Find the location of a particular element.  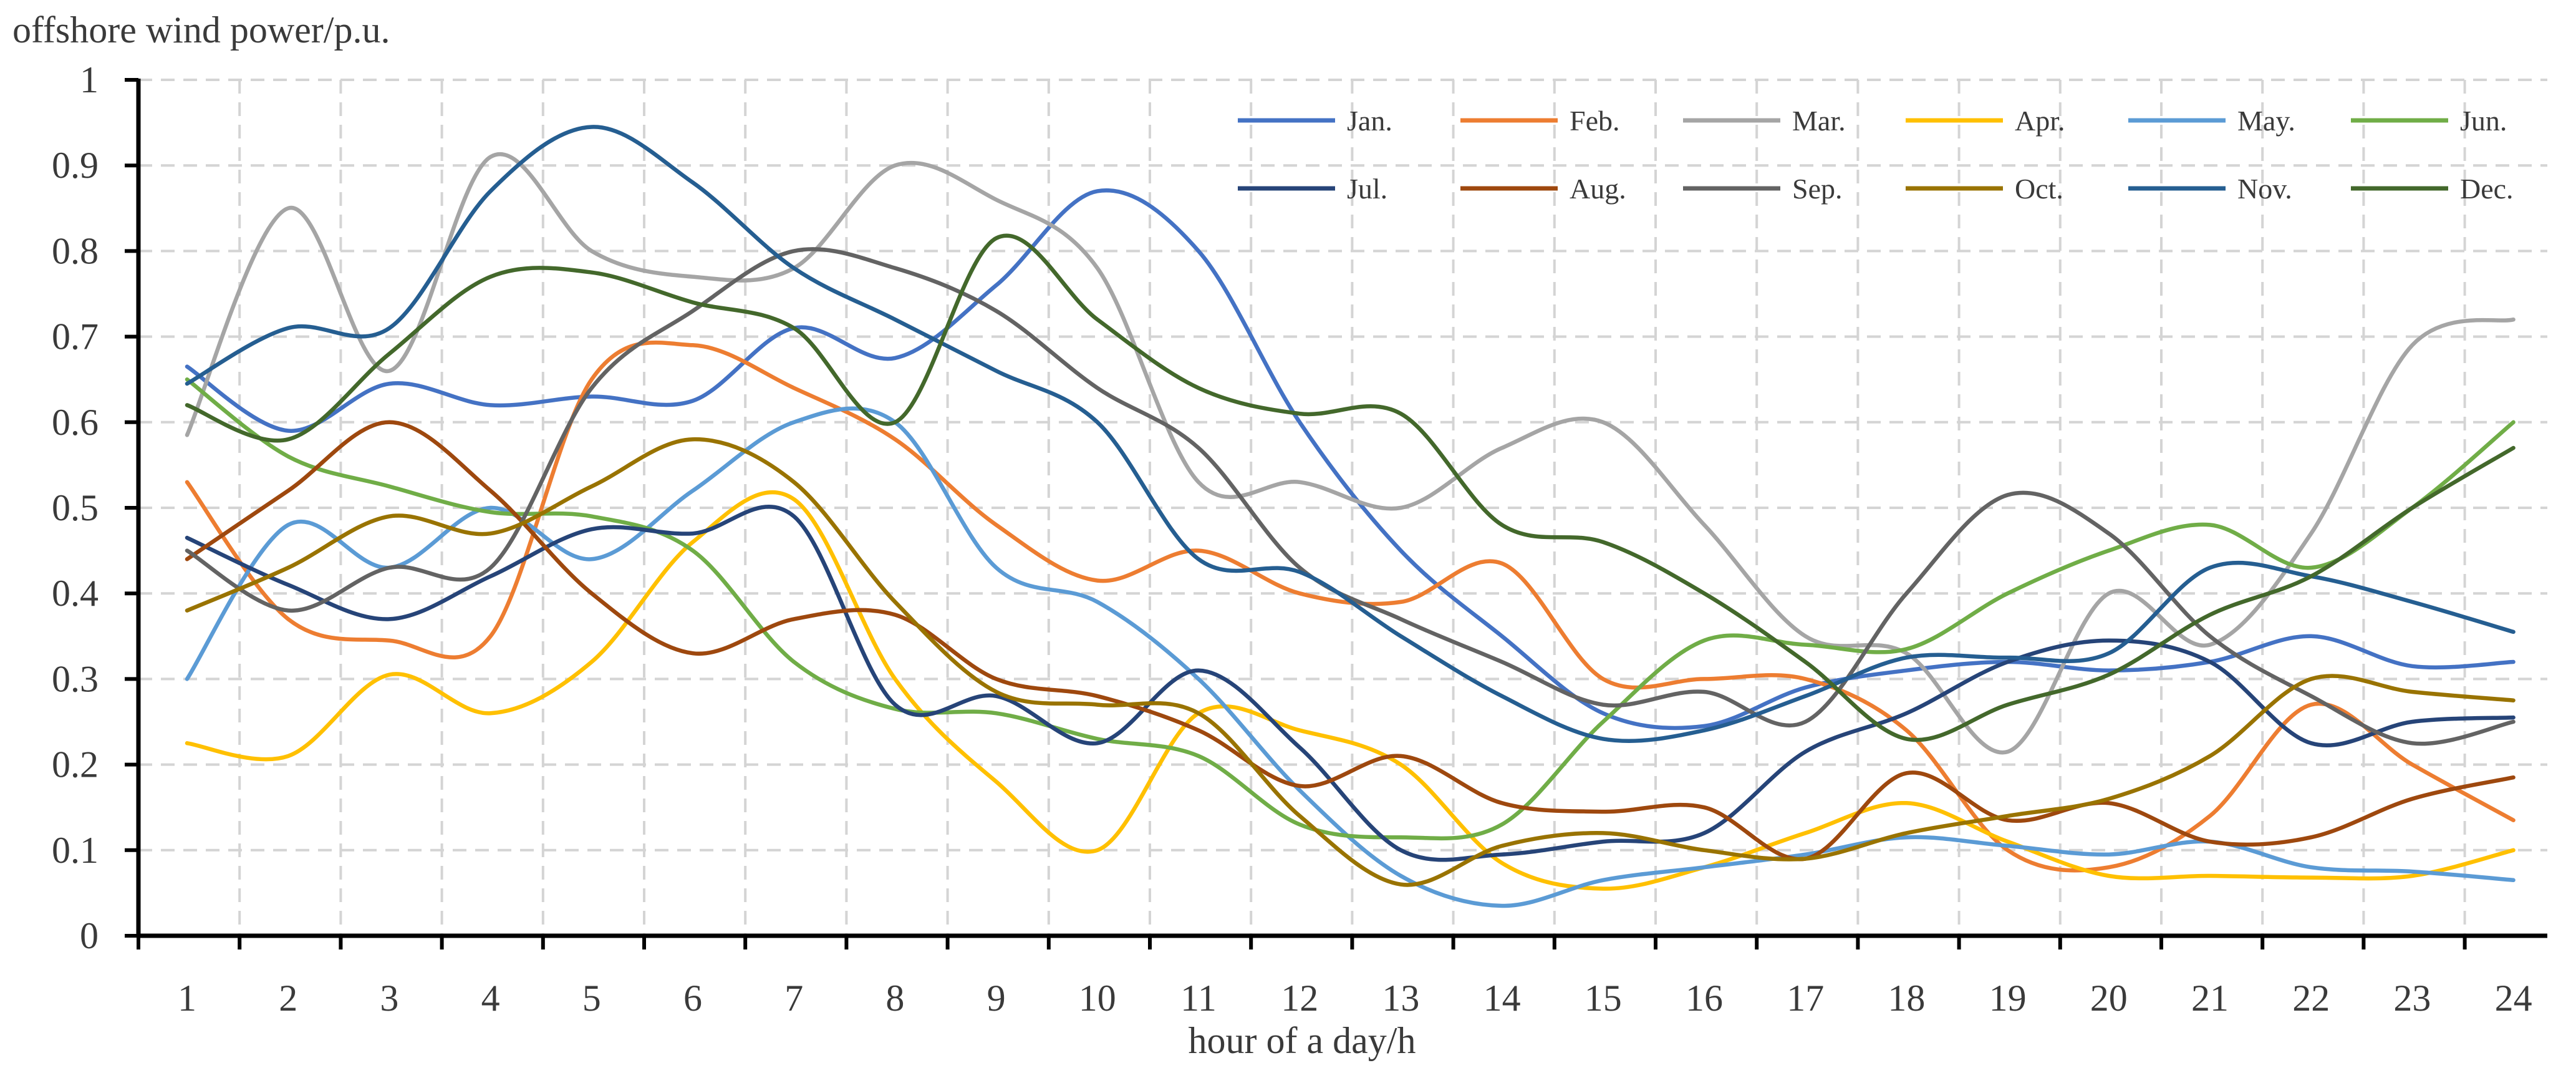

x-tick-label: 19 is located at coordinates (2008, 998).